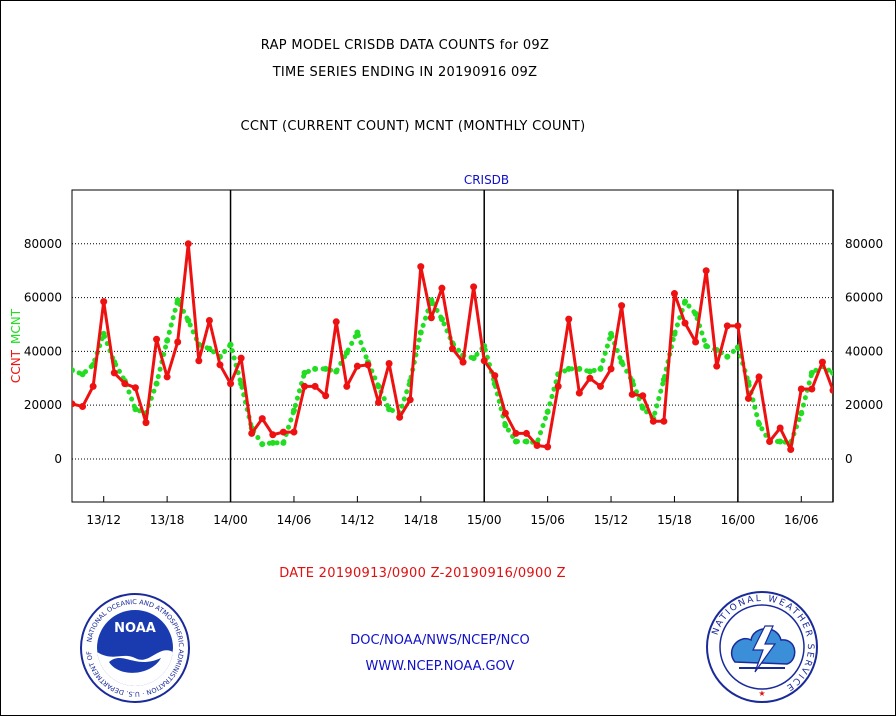  I want to click on y-tick-label-left: 60000, so click(43, 298).